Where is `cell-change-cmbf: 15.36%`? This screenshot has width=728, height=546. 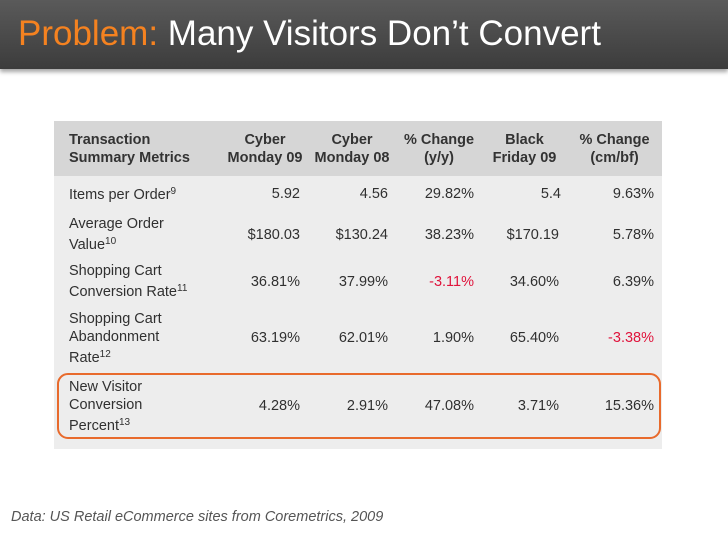 cell-change-cmbf: 15.36% is located at coordinates (629, 406).